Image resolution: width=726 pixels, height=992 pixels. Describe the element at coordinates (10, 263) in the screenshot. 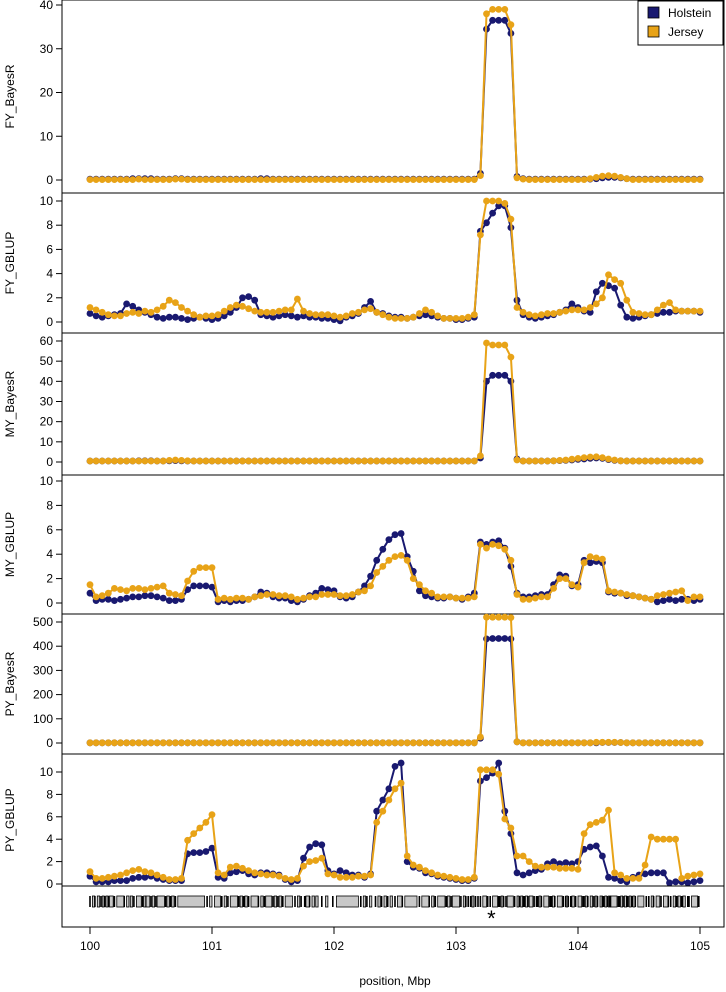

I see `y-axis-title: FY_GBLUP` at that location.